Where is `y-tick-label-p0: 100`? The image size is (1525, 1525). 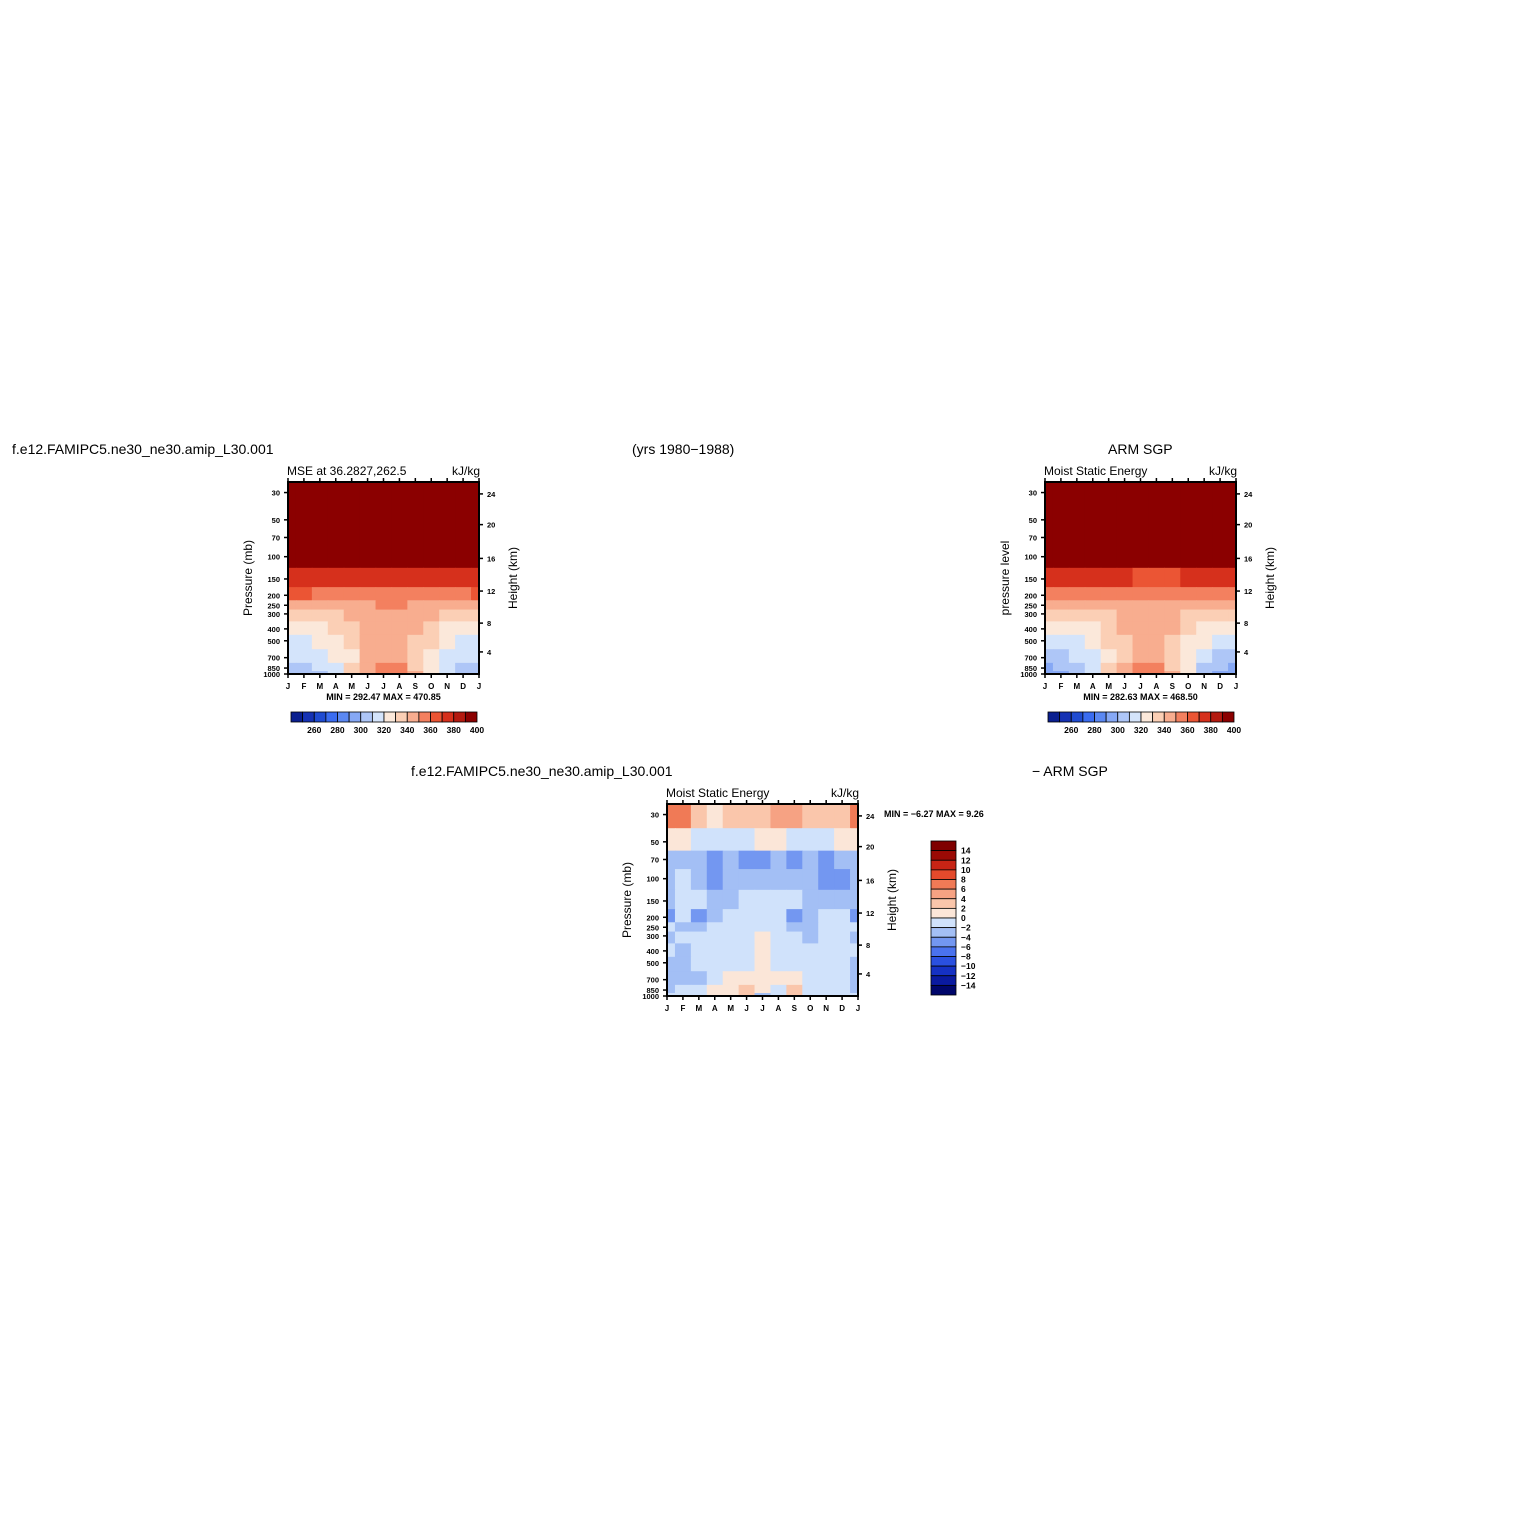 y-tick-label-p0: 100 is located at coordinates (273, 557).